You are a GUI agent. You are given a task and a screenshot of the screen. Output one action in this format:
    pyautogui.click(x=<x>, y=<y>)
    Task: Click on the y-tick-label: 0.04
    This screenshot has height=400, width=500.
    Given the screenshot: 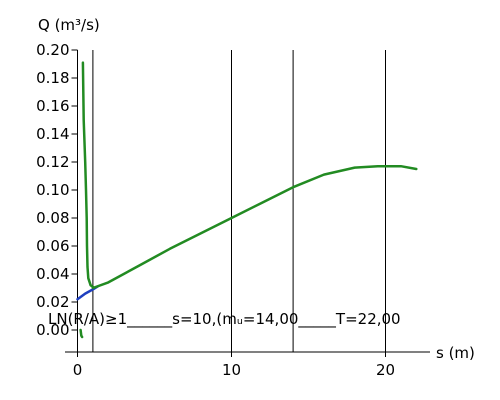 What is the action you would take?
    pyautogui.click(x=52, y=274)
    